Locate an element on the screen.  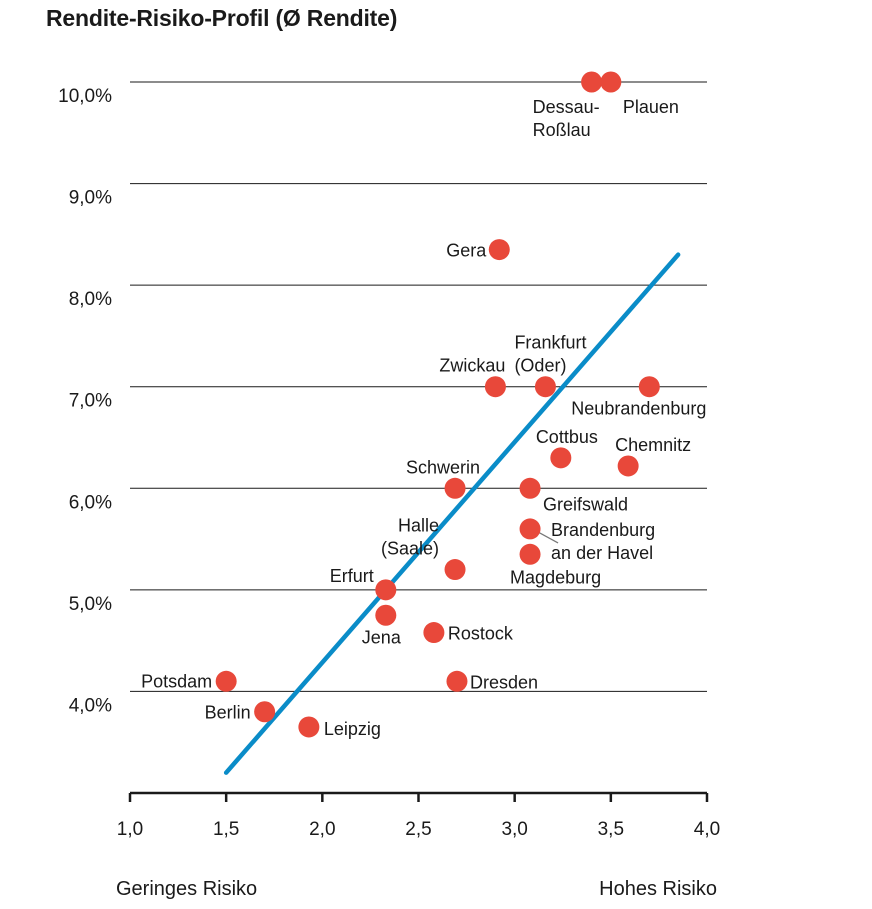
point-label: Zwickau is located at coordinates (472, 366).